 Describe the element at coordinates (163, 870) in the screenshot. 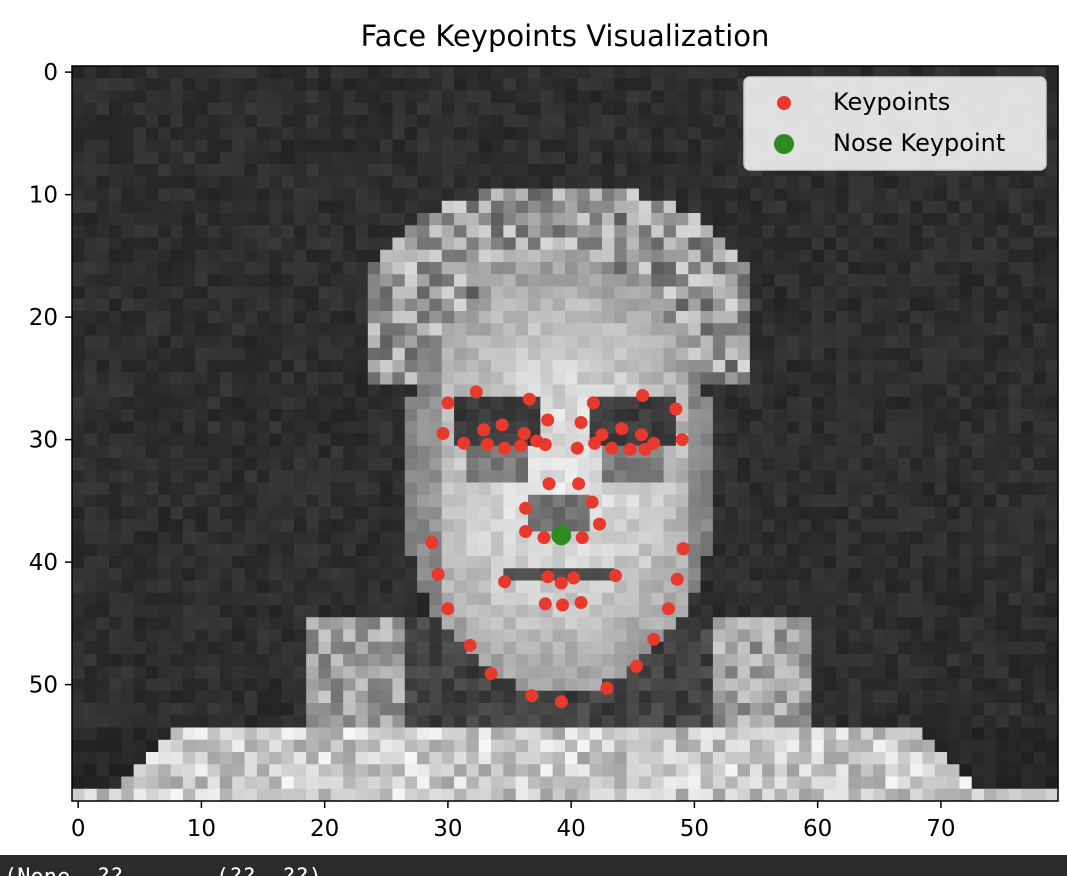

I see `status-line: (None ?? ... (??, ??)` at that location.